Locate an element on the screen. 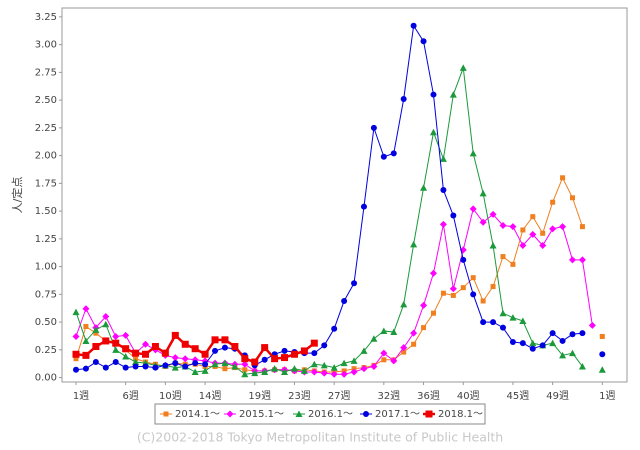 This screenshot has width=640, height=450. x-tick-label: 1週 is located at coordinates (607, 396).